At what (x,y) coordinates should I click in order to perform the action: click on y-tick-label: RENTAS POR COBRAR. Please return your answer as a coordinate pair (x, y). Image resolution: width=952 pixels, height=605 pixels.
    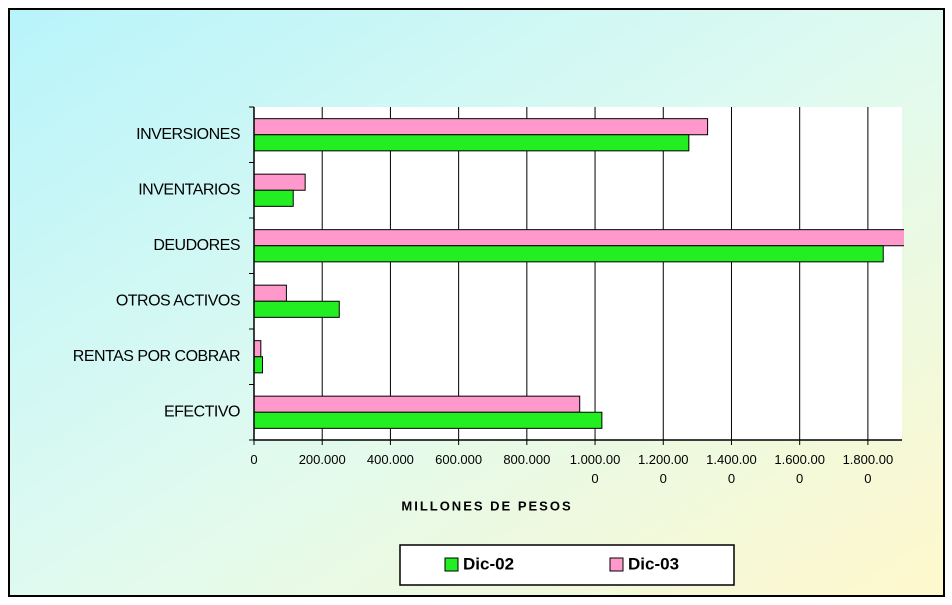
    Looking at the image, I should click on (156, 356).